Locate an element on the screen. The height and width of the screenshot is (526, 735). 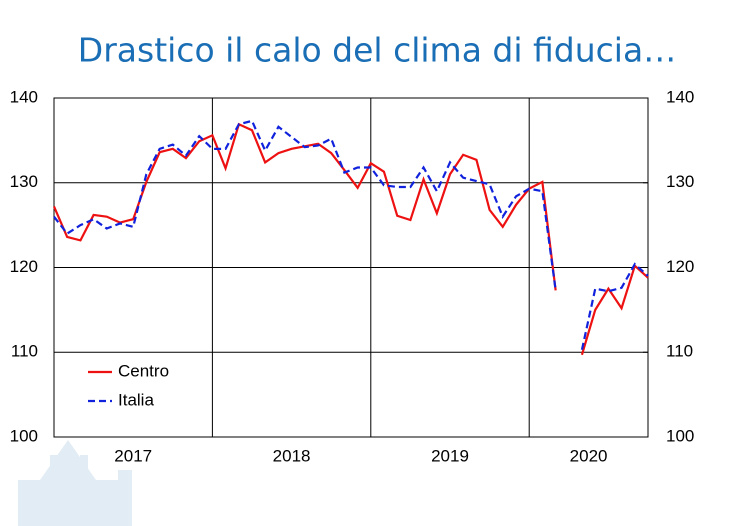
legend-label: Centro is located at coordinates (143, 370).